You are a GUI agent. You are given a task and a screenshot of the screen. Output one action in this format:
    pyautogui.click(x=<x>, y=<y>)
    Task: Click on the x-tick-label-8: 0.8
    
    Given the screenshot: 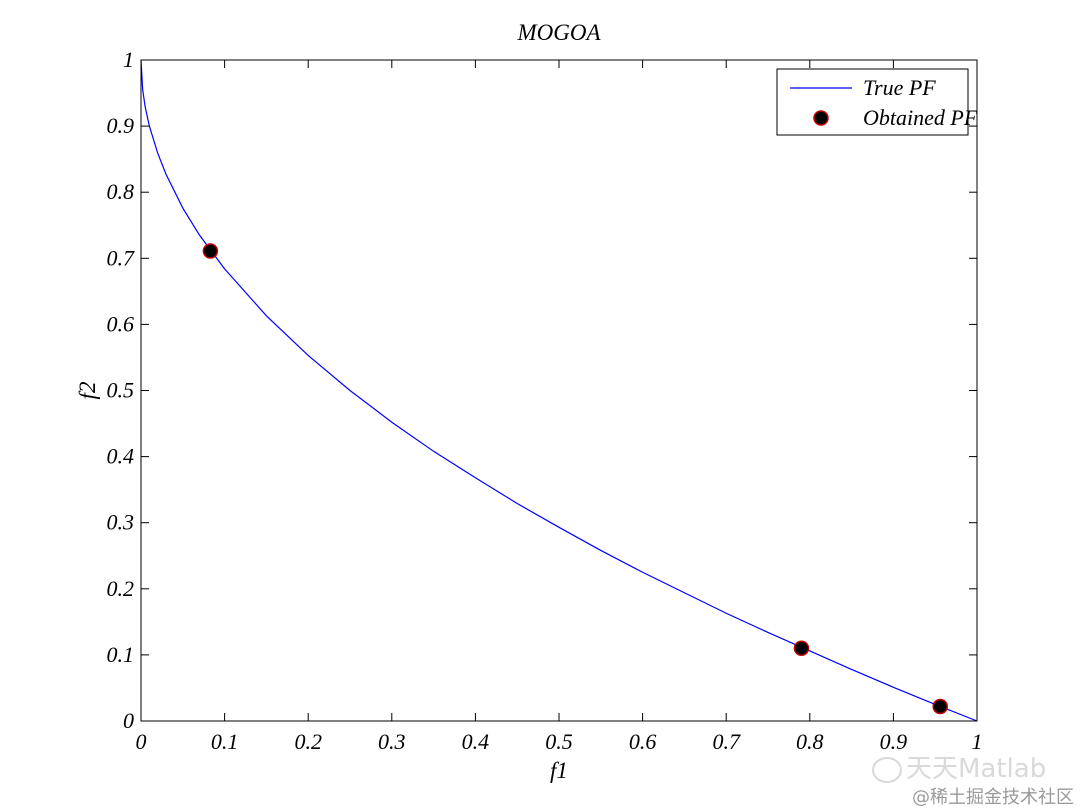 What is the action you would take?
    pyautogui.click(x=810, y=741)
    